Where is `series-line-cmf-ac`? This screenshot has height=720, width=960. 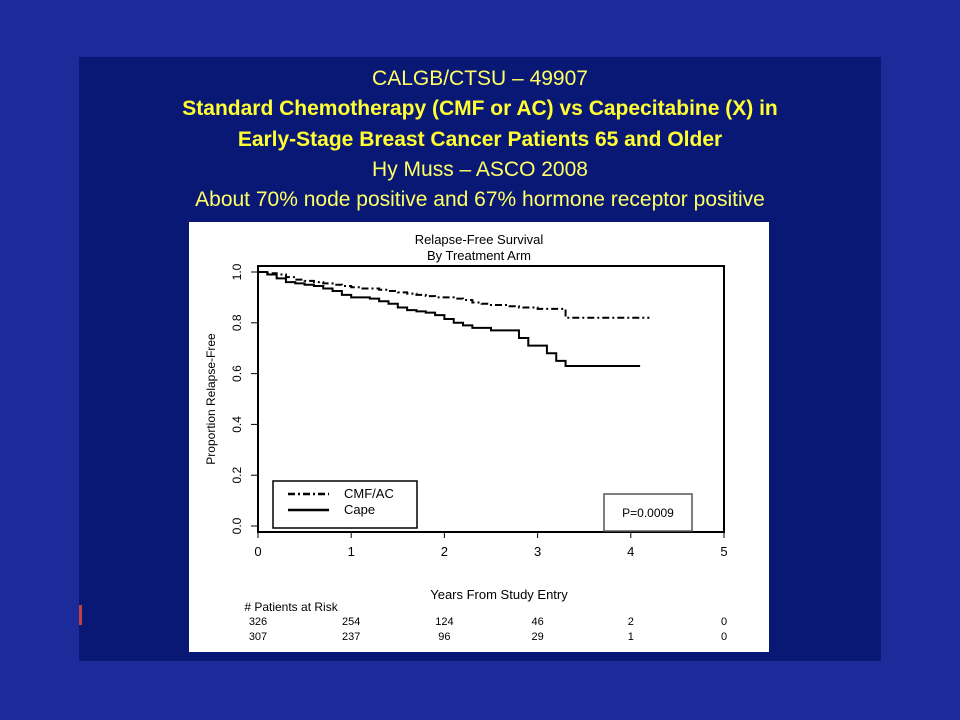 series-line-cmf-ac is located at coordinates (454, 295).